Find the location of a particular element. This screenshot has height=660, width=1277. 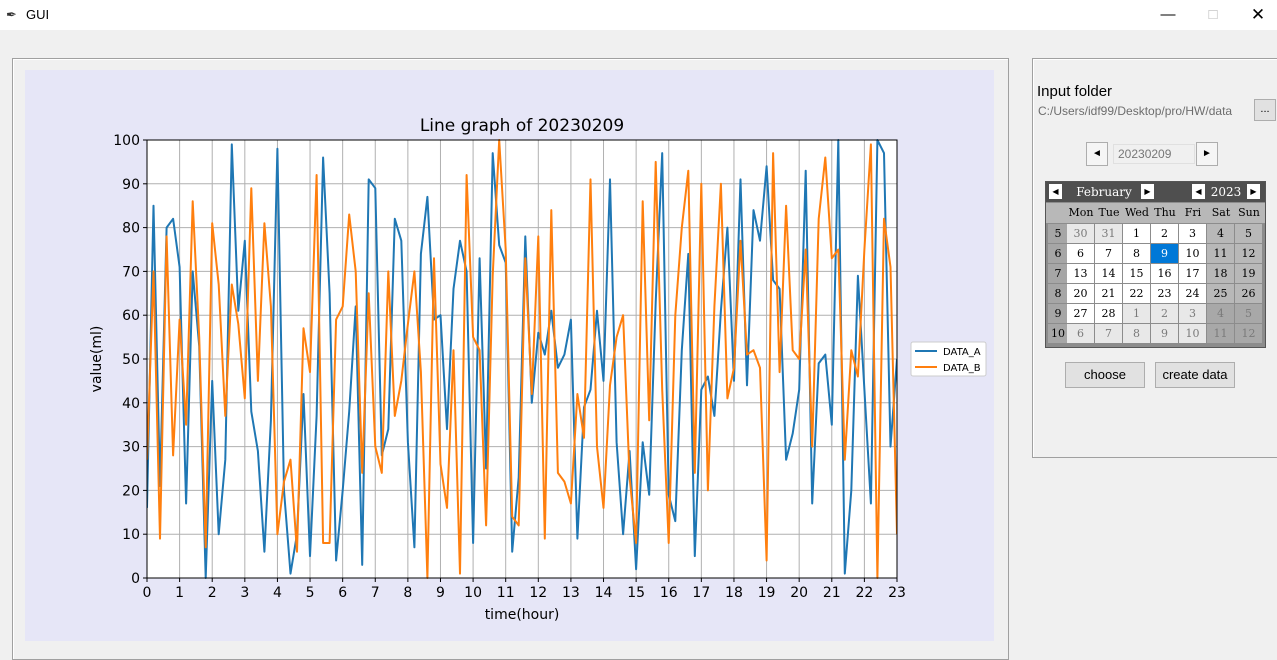

x-tick-label: 21 is located at coordinates (832, 593).